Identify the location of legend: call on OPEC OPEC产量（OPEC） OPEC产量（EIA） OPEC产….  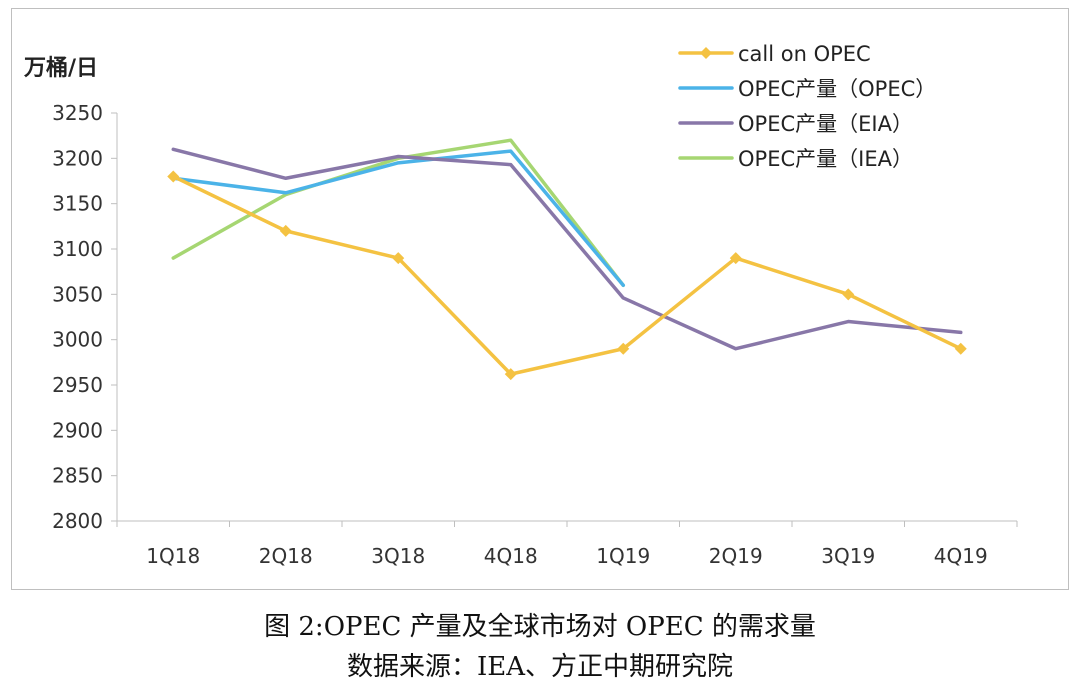
(807, 106).